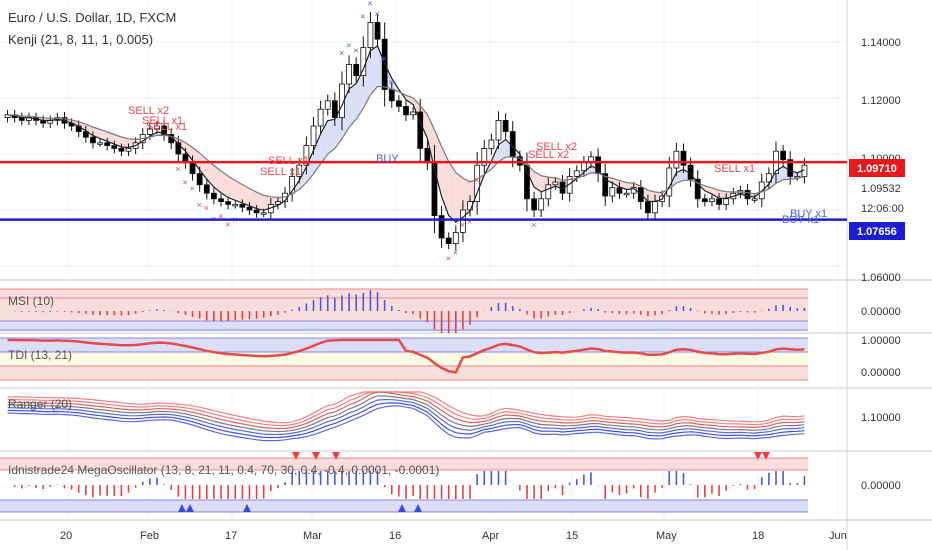 This screenshot has height=550, width=932. I want to click on pane-legend: TDI (13, 21), so click(40, 355).